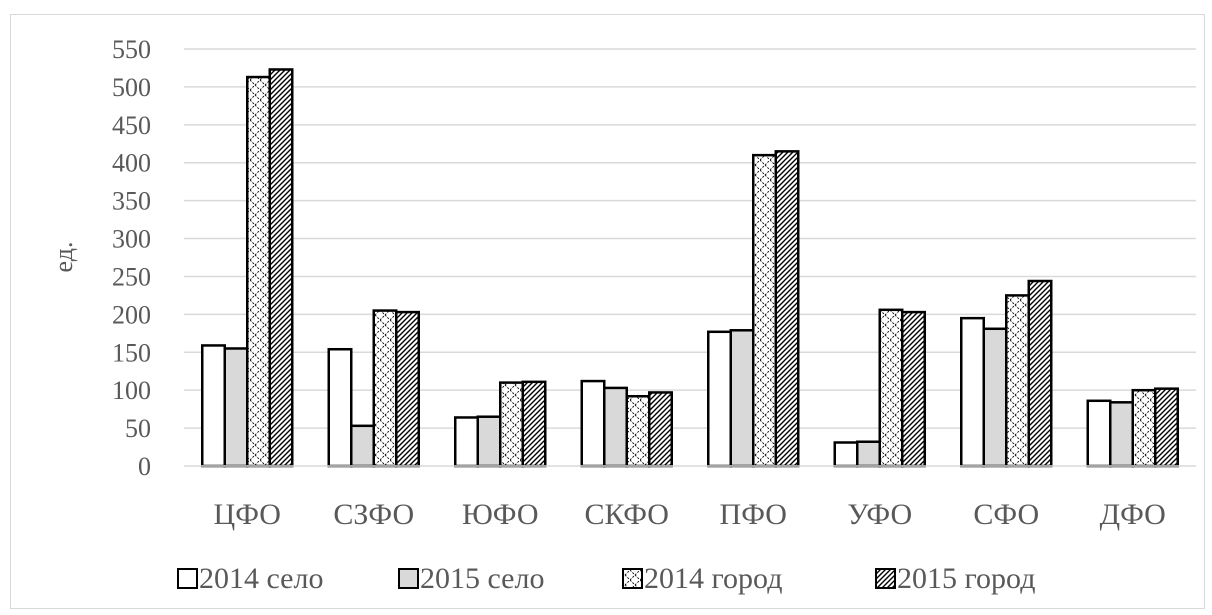  Describe the element at coordinates (131, 352) in the screenshot. I see `y-tick-label: 150` at that location.